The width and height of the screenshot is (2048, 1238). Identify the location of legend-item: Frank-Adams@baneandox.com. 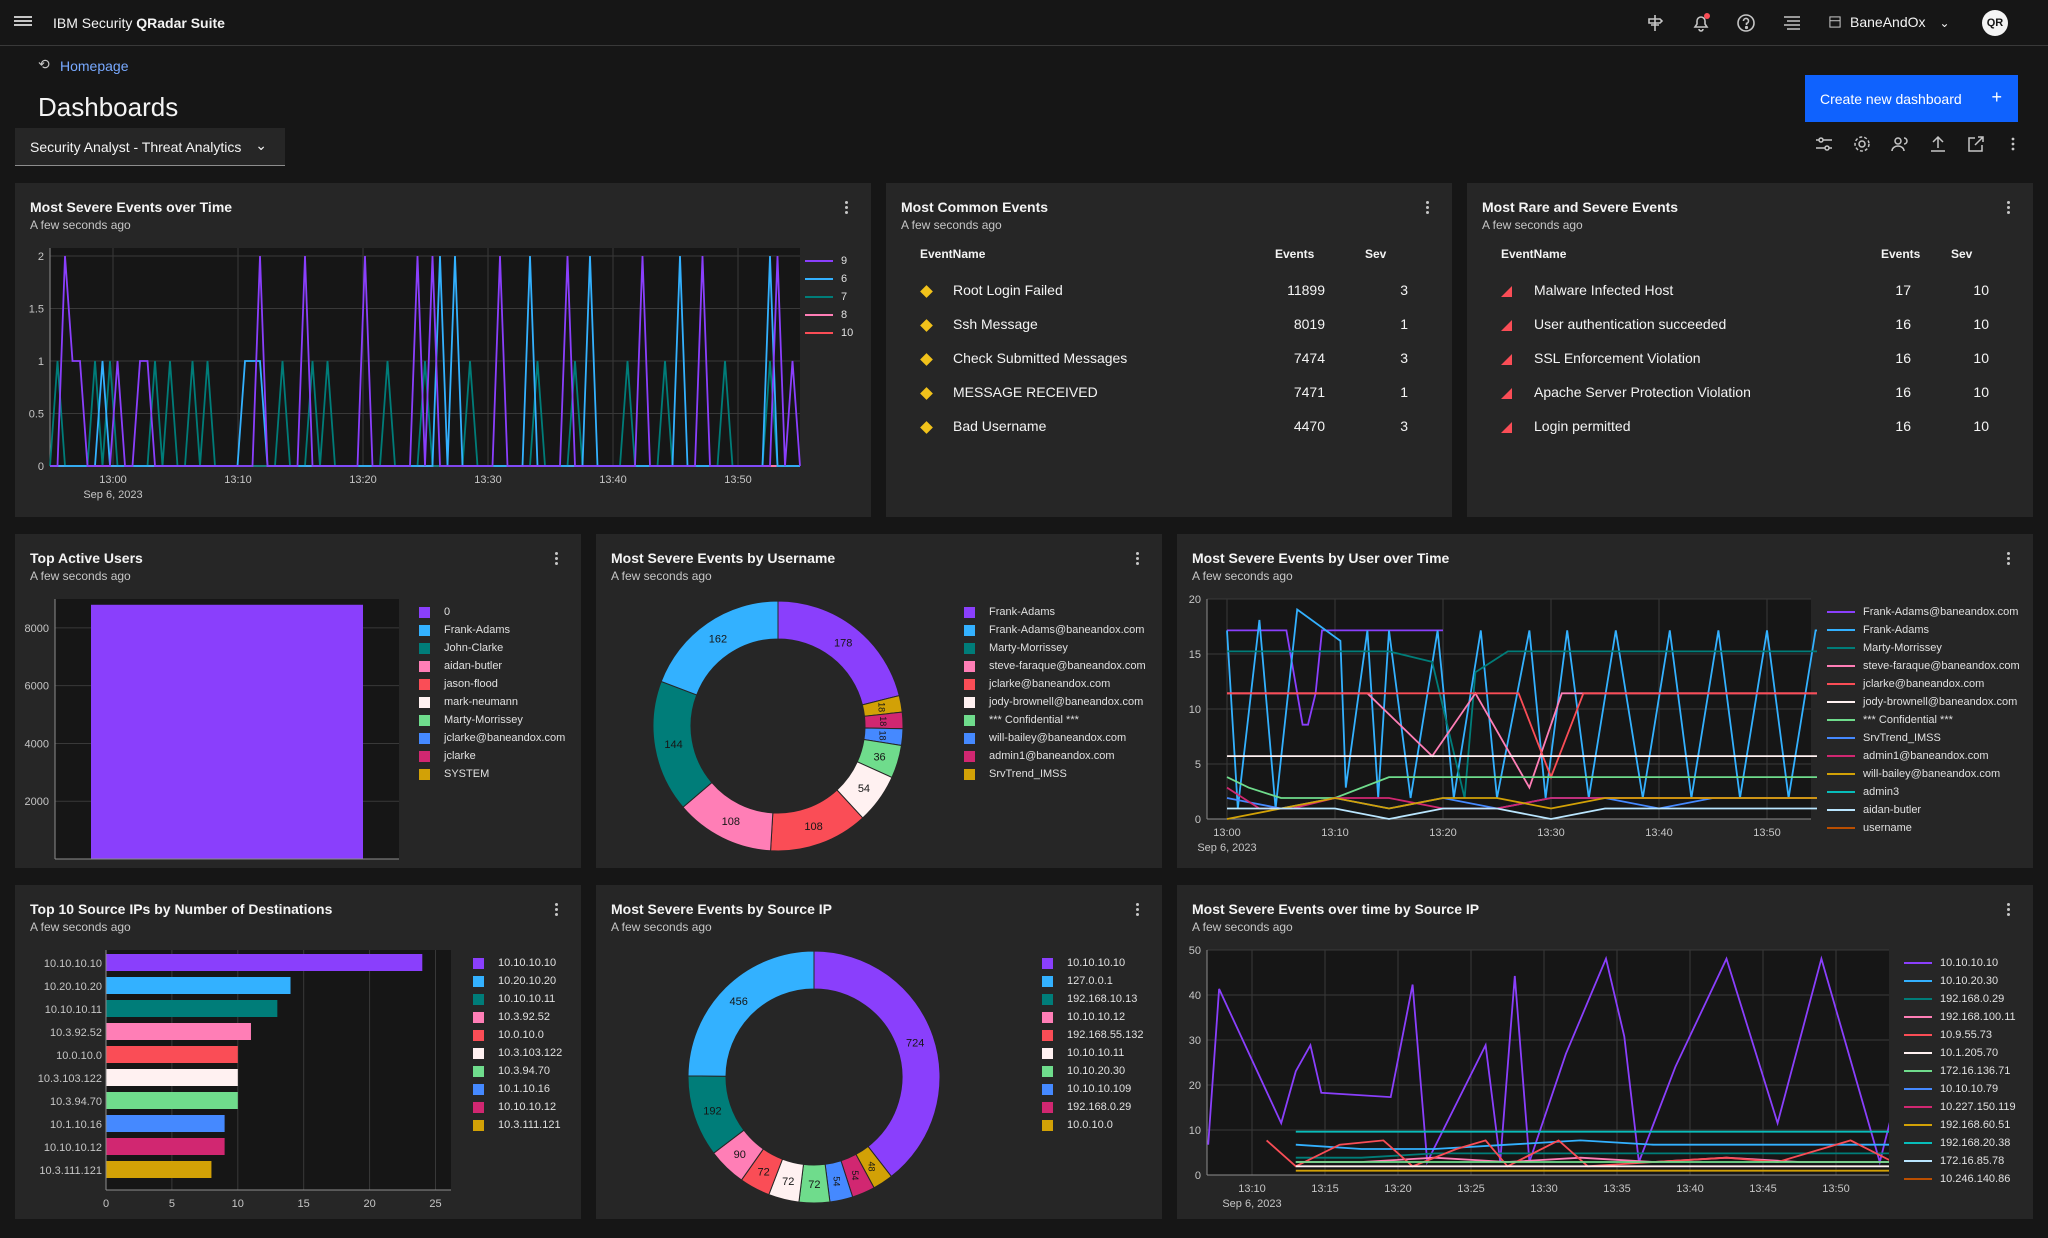
(1055, 630).